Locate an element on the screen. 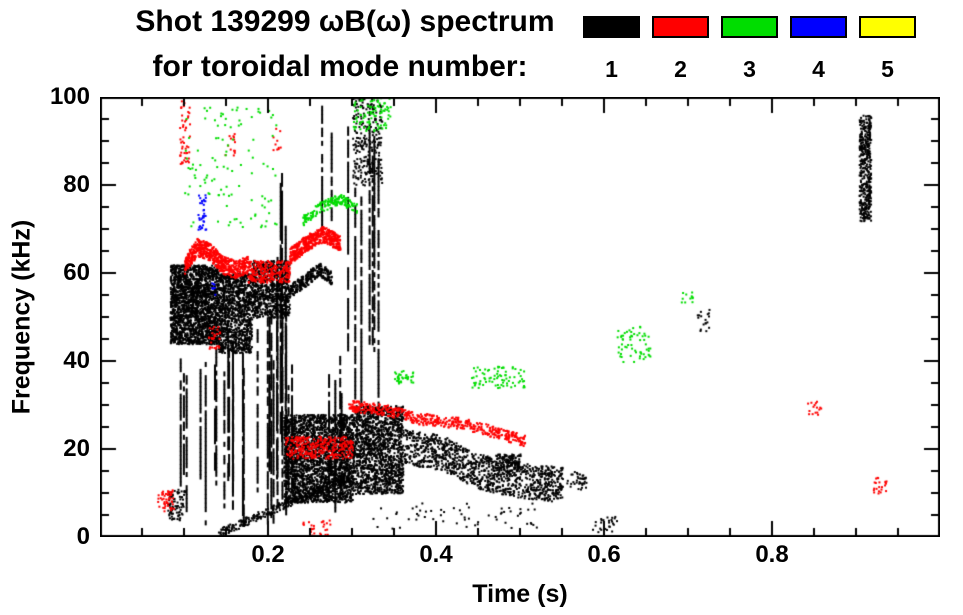 The width and height of the screenshot is (963, 615). y-tick-label-100: 100 is located at coordinates (69, 96).